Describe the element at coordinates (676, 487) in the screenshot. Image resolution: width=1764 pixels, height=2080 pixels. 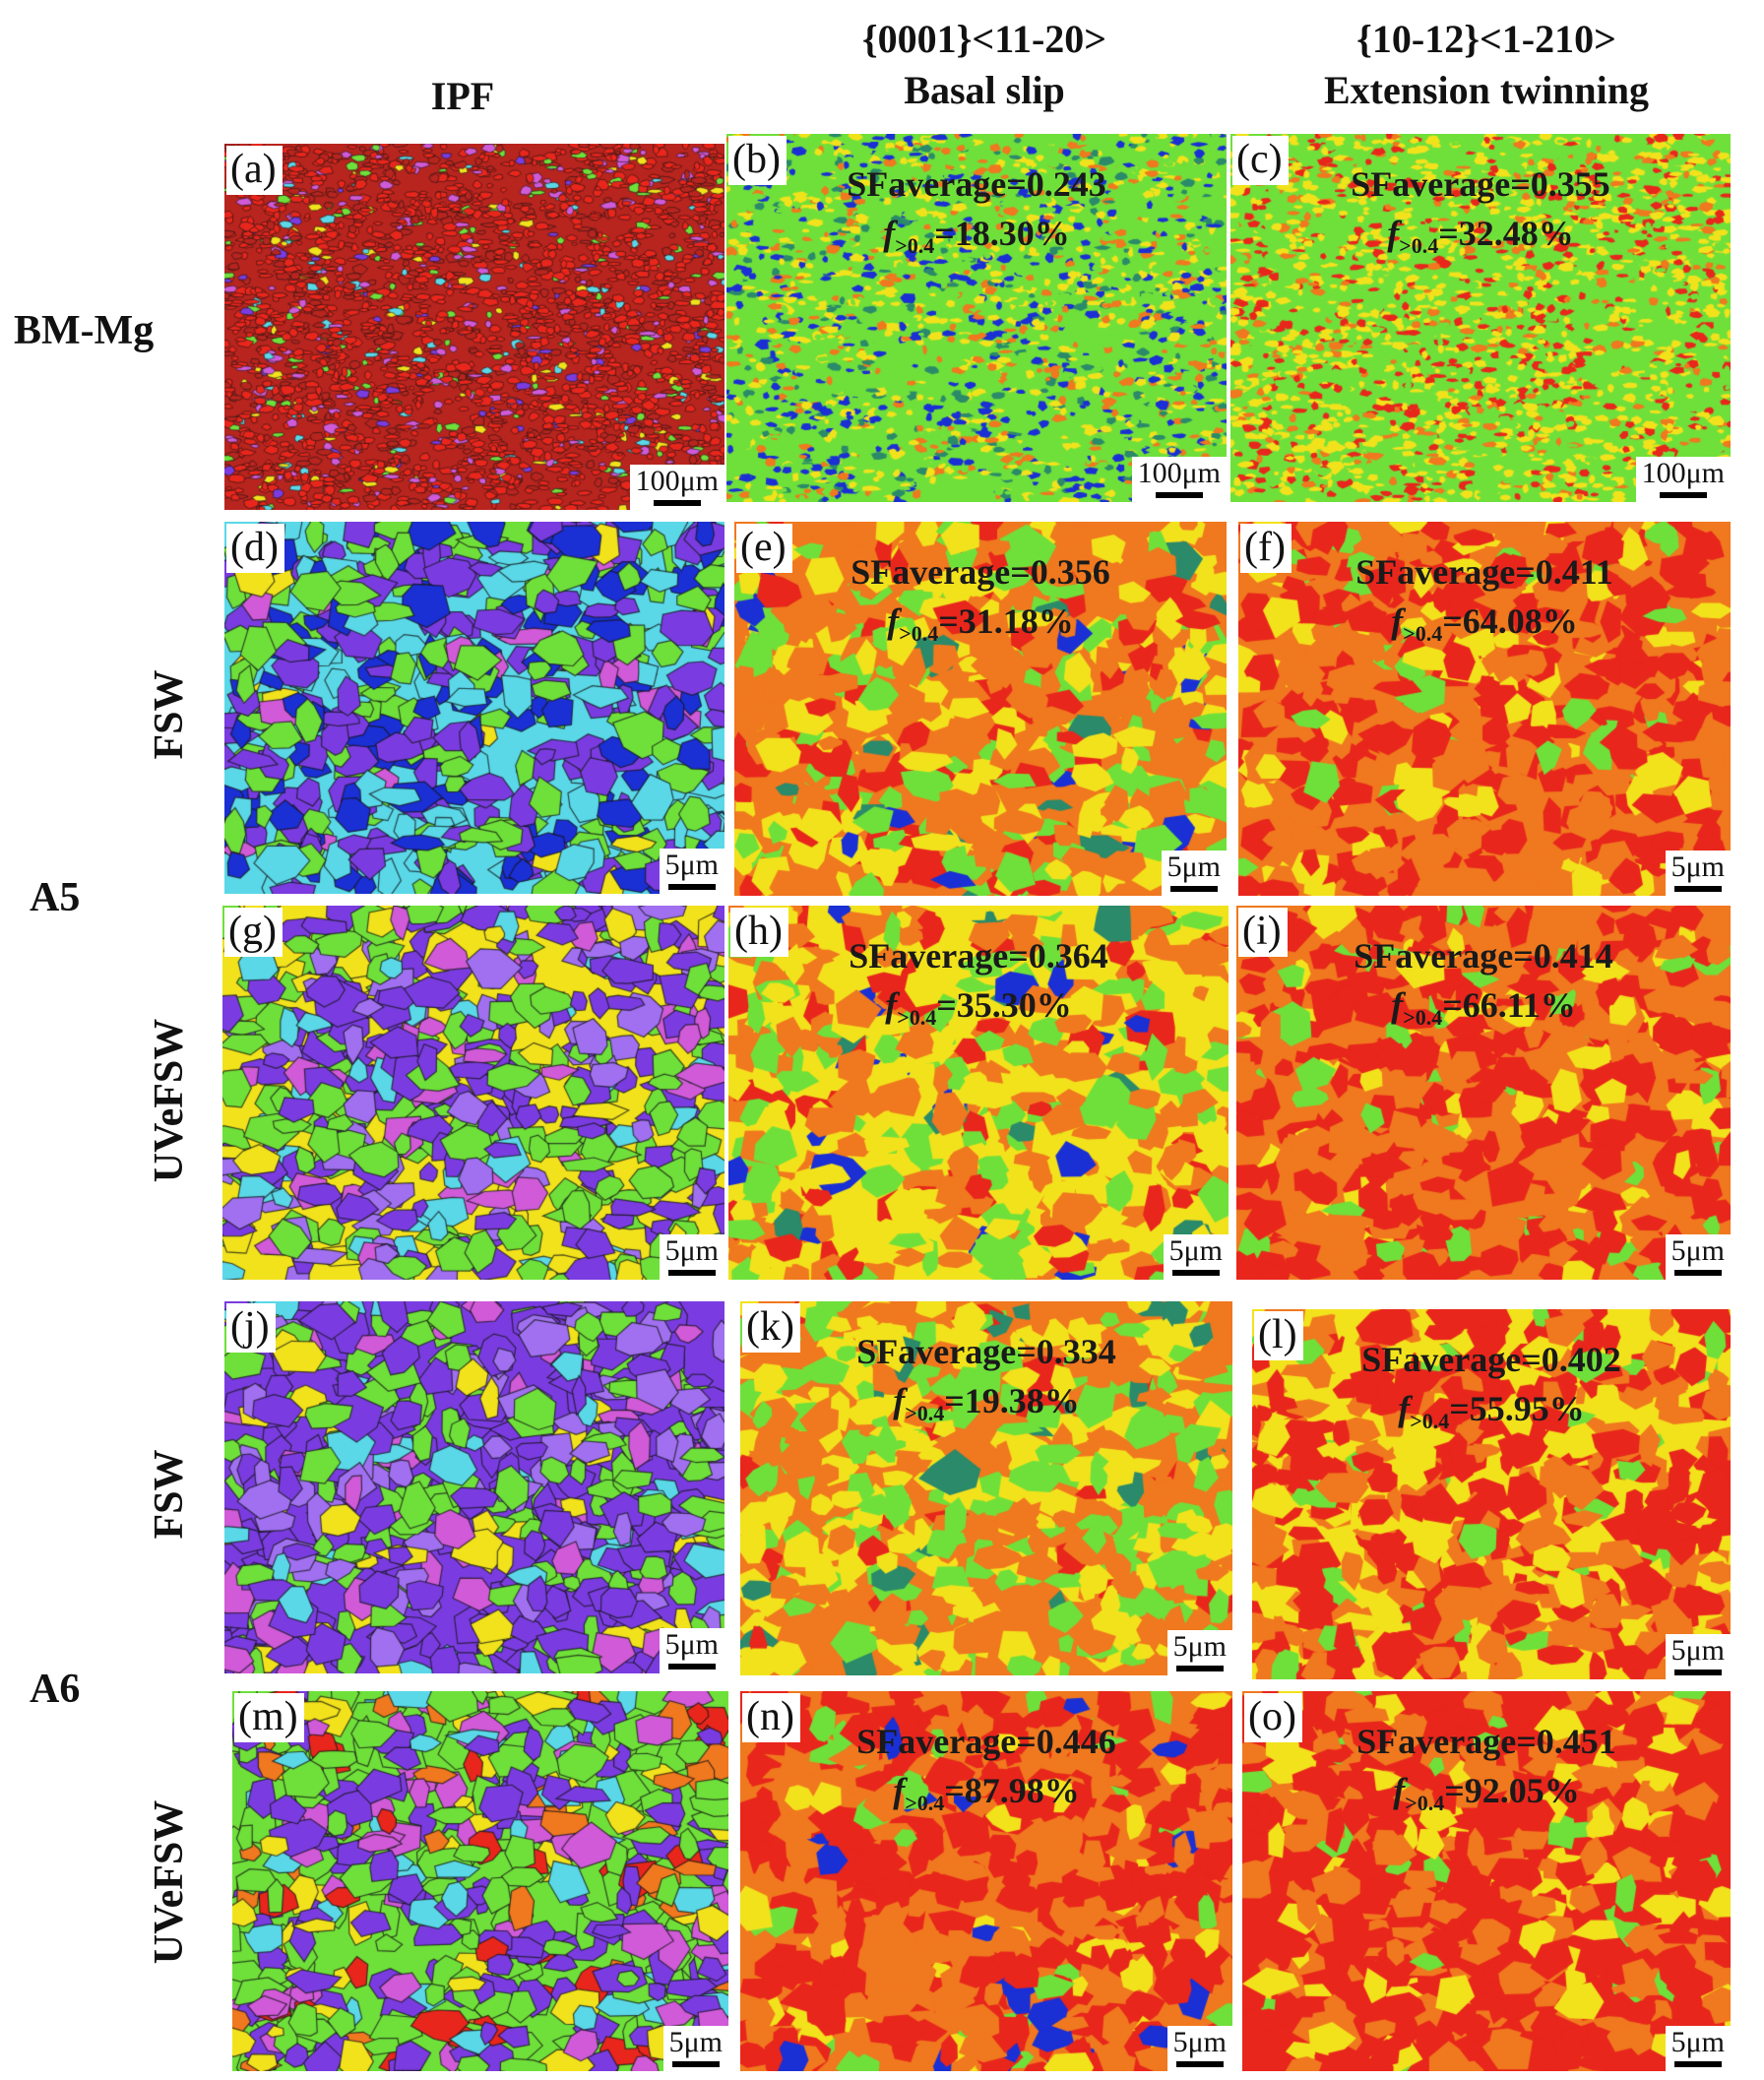
I see `scale-bar-a: 100μm` at that location.